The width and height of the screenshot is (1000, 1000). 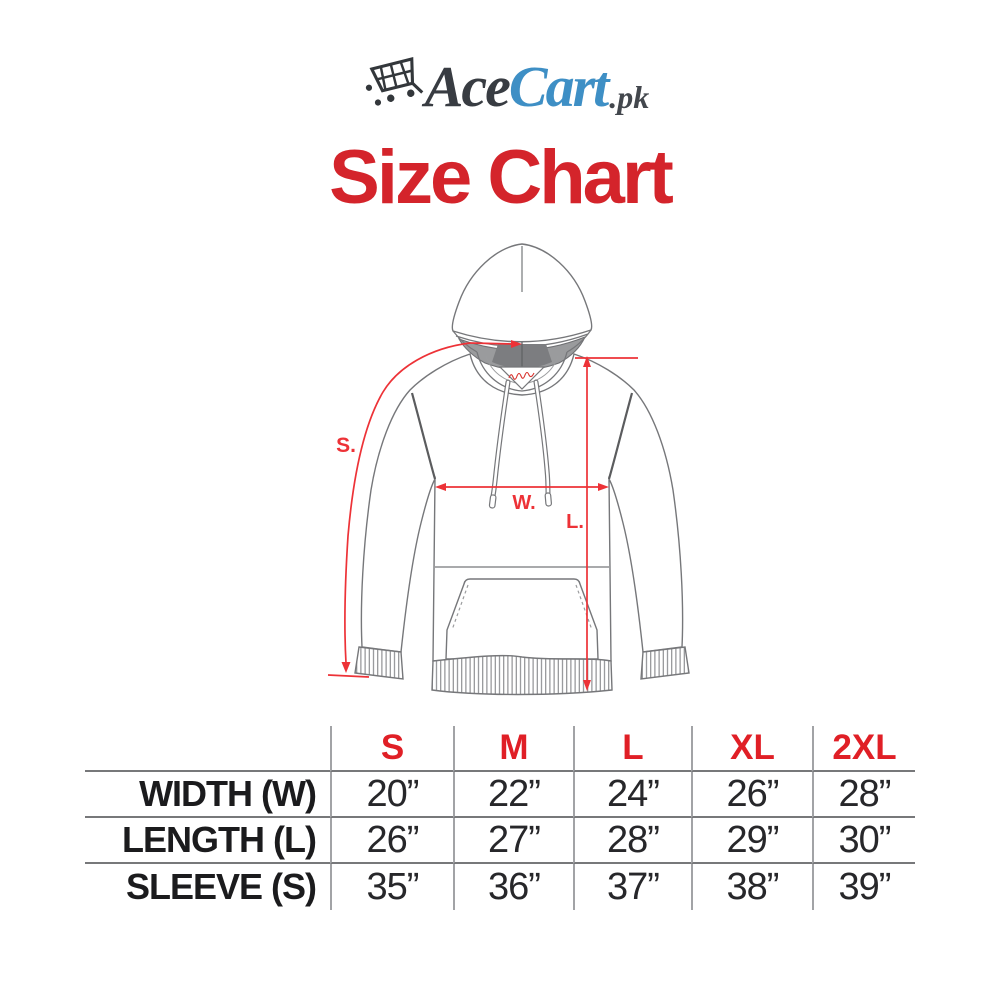 I want to click on hoodie-body, so click(x=522, y=507).